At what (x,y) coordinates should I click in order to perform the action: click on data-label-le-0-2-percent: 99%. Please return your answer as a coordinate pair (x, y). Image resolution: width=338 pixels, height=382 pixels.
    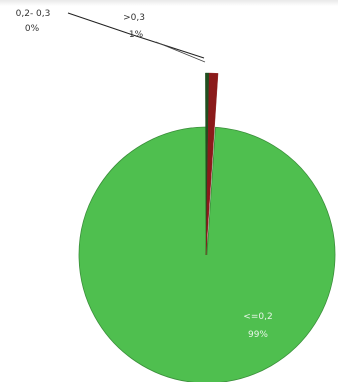
    Looking at the image, I should click on (258, 335).